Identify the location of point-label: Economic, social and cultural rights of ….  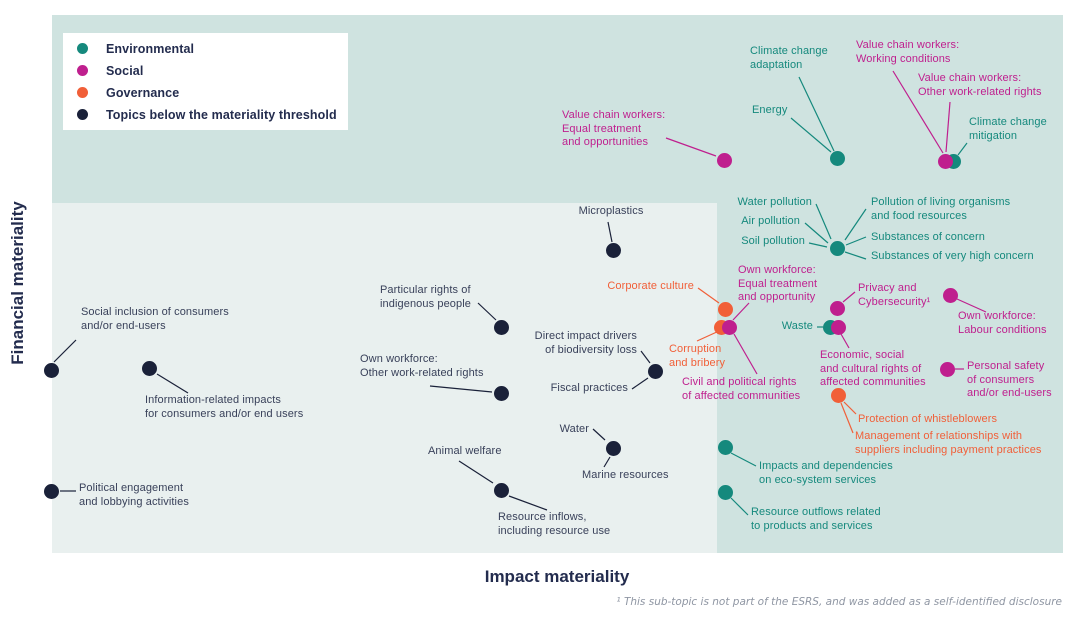
(873, 368).